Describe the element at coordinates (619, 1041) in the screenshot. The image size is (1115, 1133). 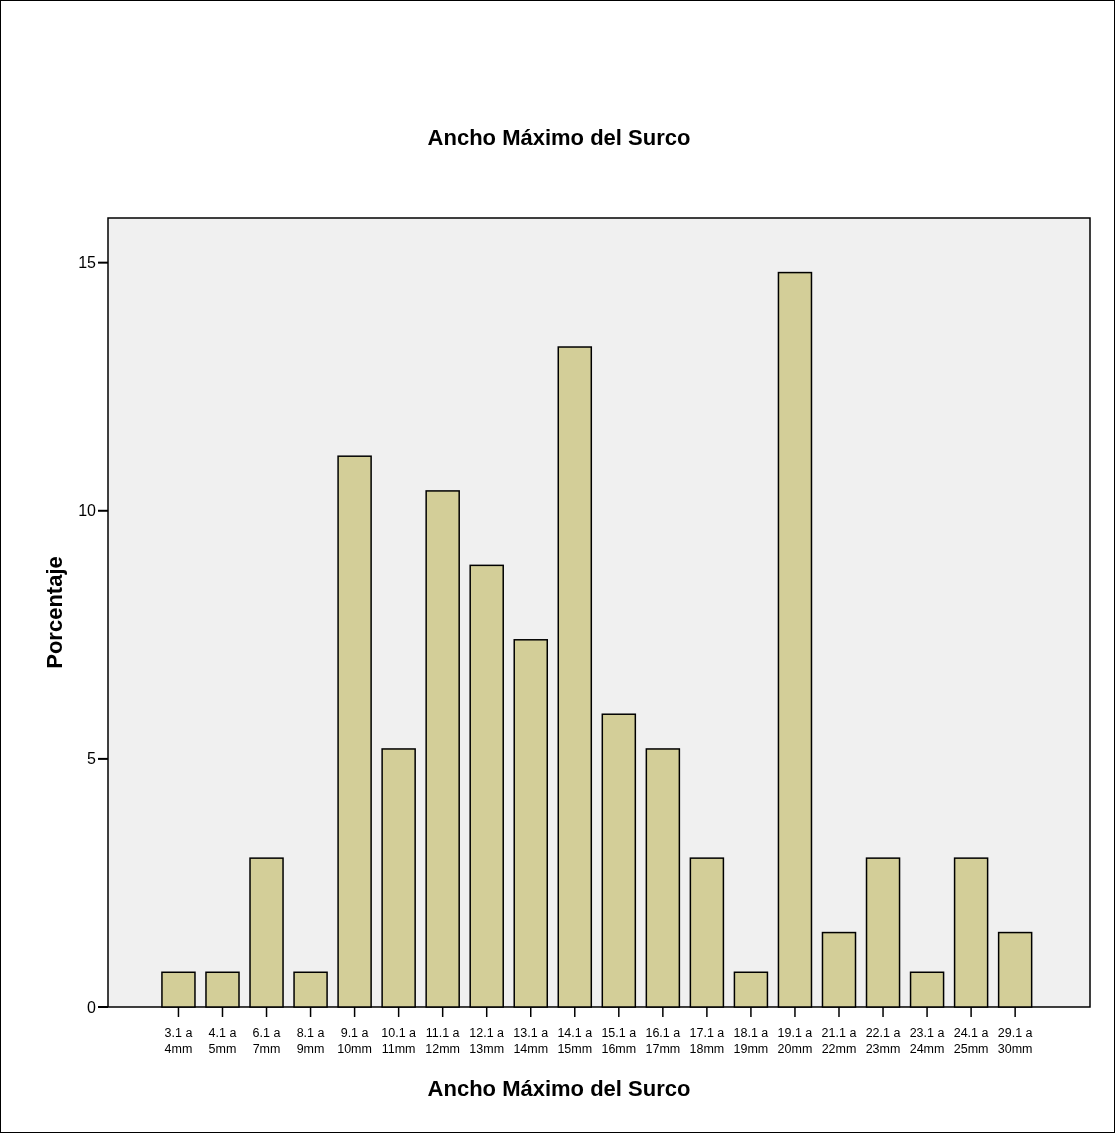
I see `x-tick-label: 15.1 a 16mm` at that location.